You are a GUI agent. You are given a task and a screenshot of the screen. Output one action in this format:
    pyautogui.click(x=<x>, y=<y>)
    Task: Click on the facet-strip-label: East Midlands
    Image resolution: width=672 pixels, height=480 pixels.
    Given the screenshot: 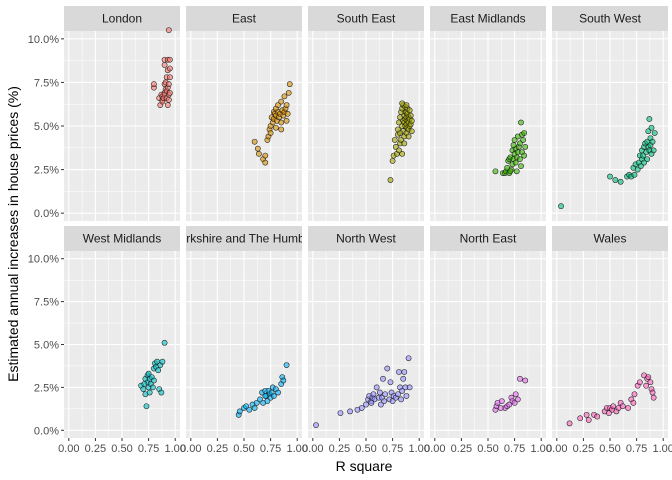 What is the action you would take?
    pyautogui.click(x=487, y=19)
    